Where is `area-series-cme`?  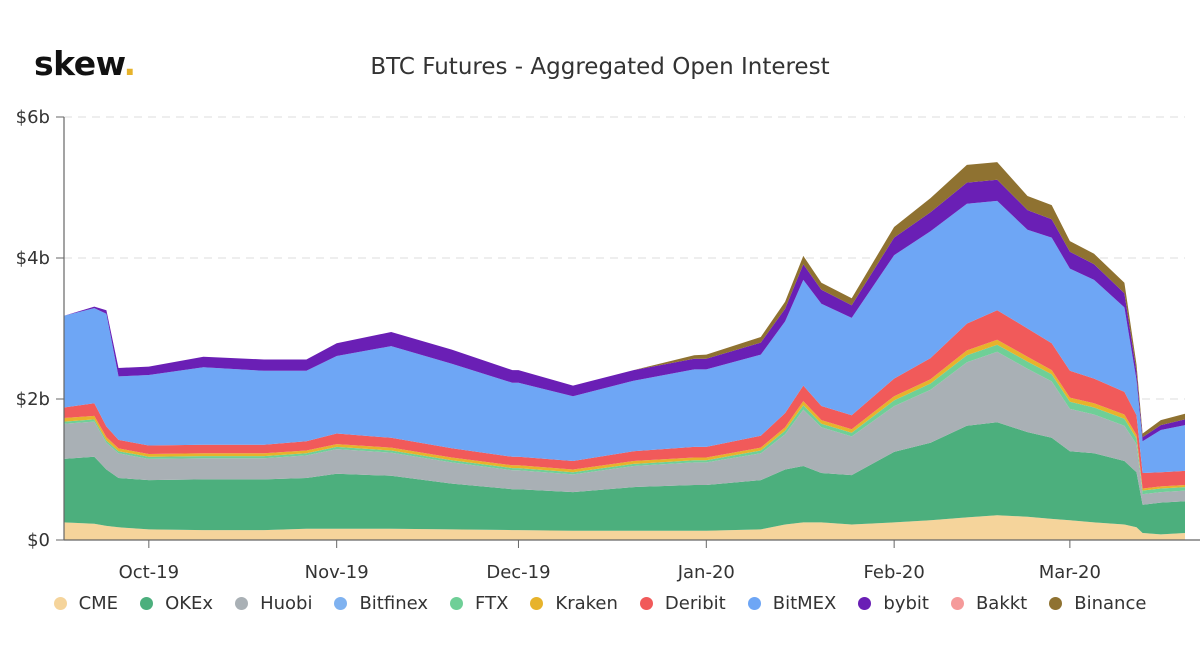
area-series-cme is located at coordinates (624, 527).